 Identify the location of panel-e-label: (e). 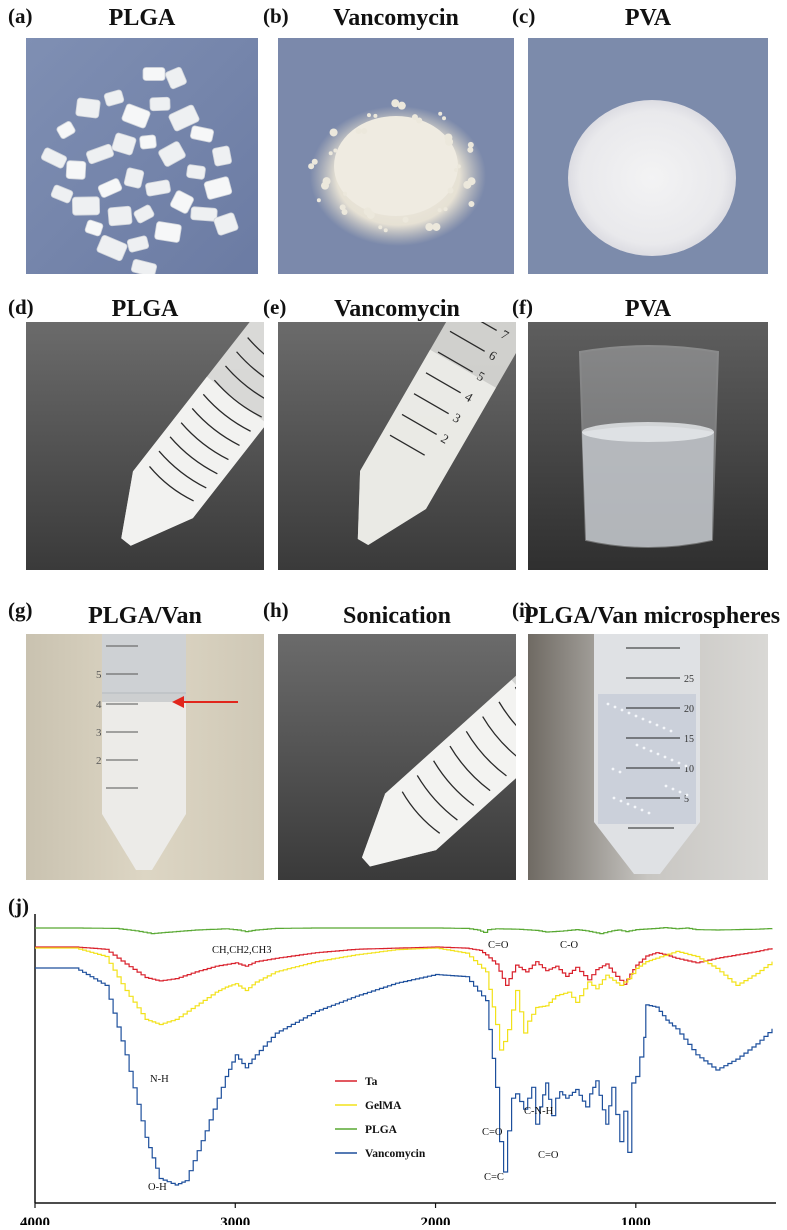
(275, 307).